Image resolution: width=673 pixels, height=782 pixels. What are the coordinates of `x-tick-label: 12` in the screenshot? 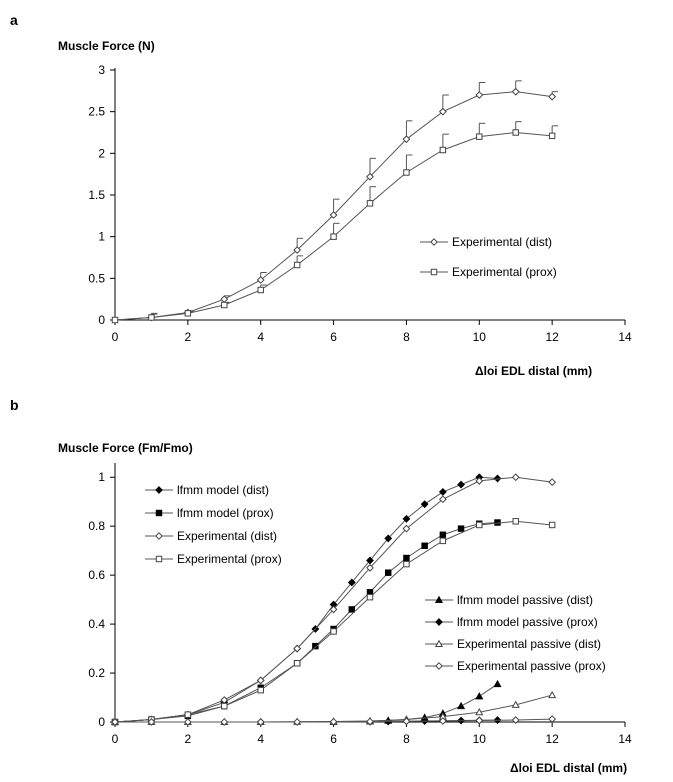 It's located at (552, 337).